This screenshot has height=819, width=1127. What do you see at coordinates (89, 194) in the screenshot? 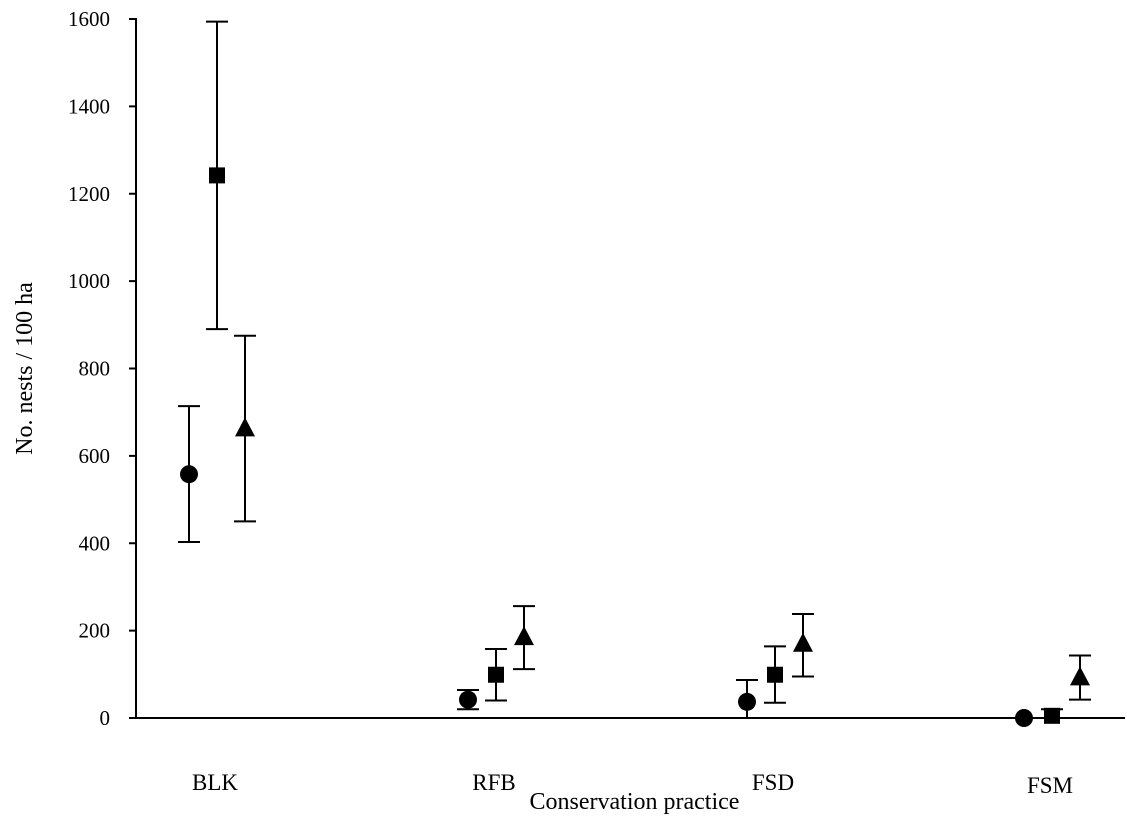
I see `y-tick-label: 1200` at bounding box center [89, 194].